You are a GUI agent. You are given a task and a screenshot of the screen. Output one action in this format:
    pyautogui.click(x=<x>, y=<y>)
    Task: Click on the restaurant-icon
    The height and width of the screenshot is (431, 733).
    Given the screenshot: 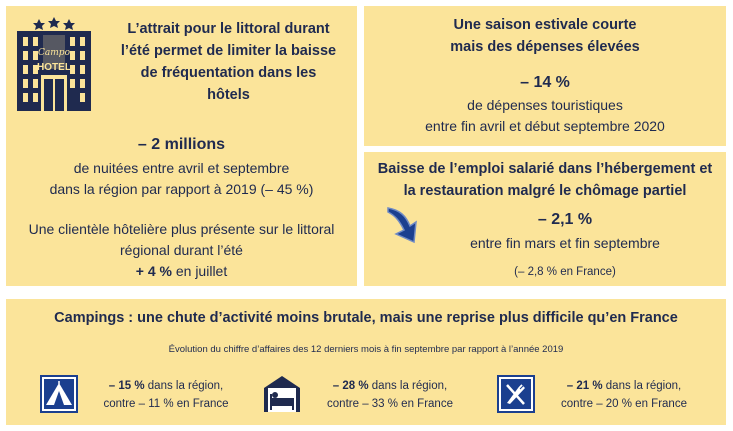 What is the action you would take?
    pyautogui.click(x=516, y=394)
    